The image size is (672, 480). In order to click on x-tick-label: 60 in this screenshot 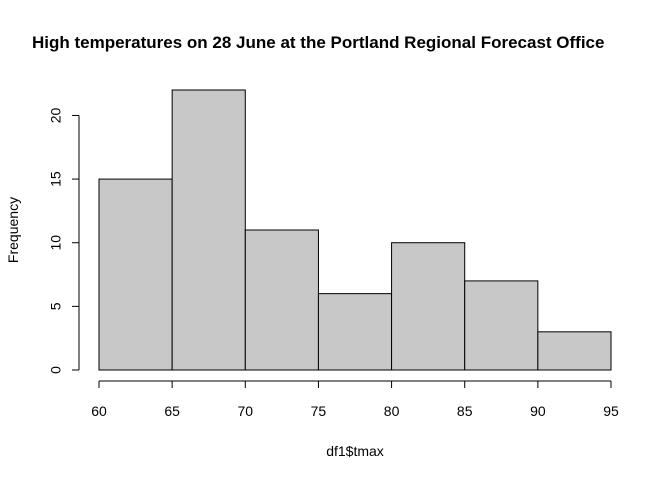, I will do `click(99, 411)`.